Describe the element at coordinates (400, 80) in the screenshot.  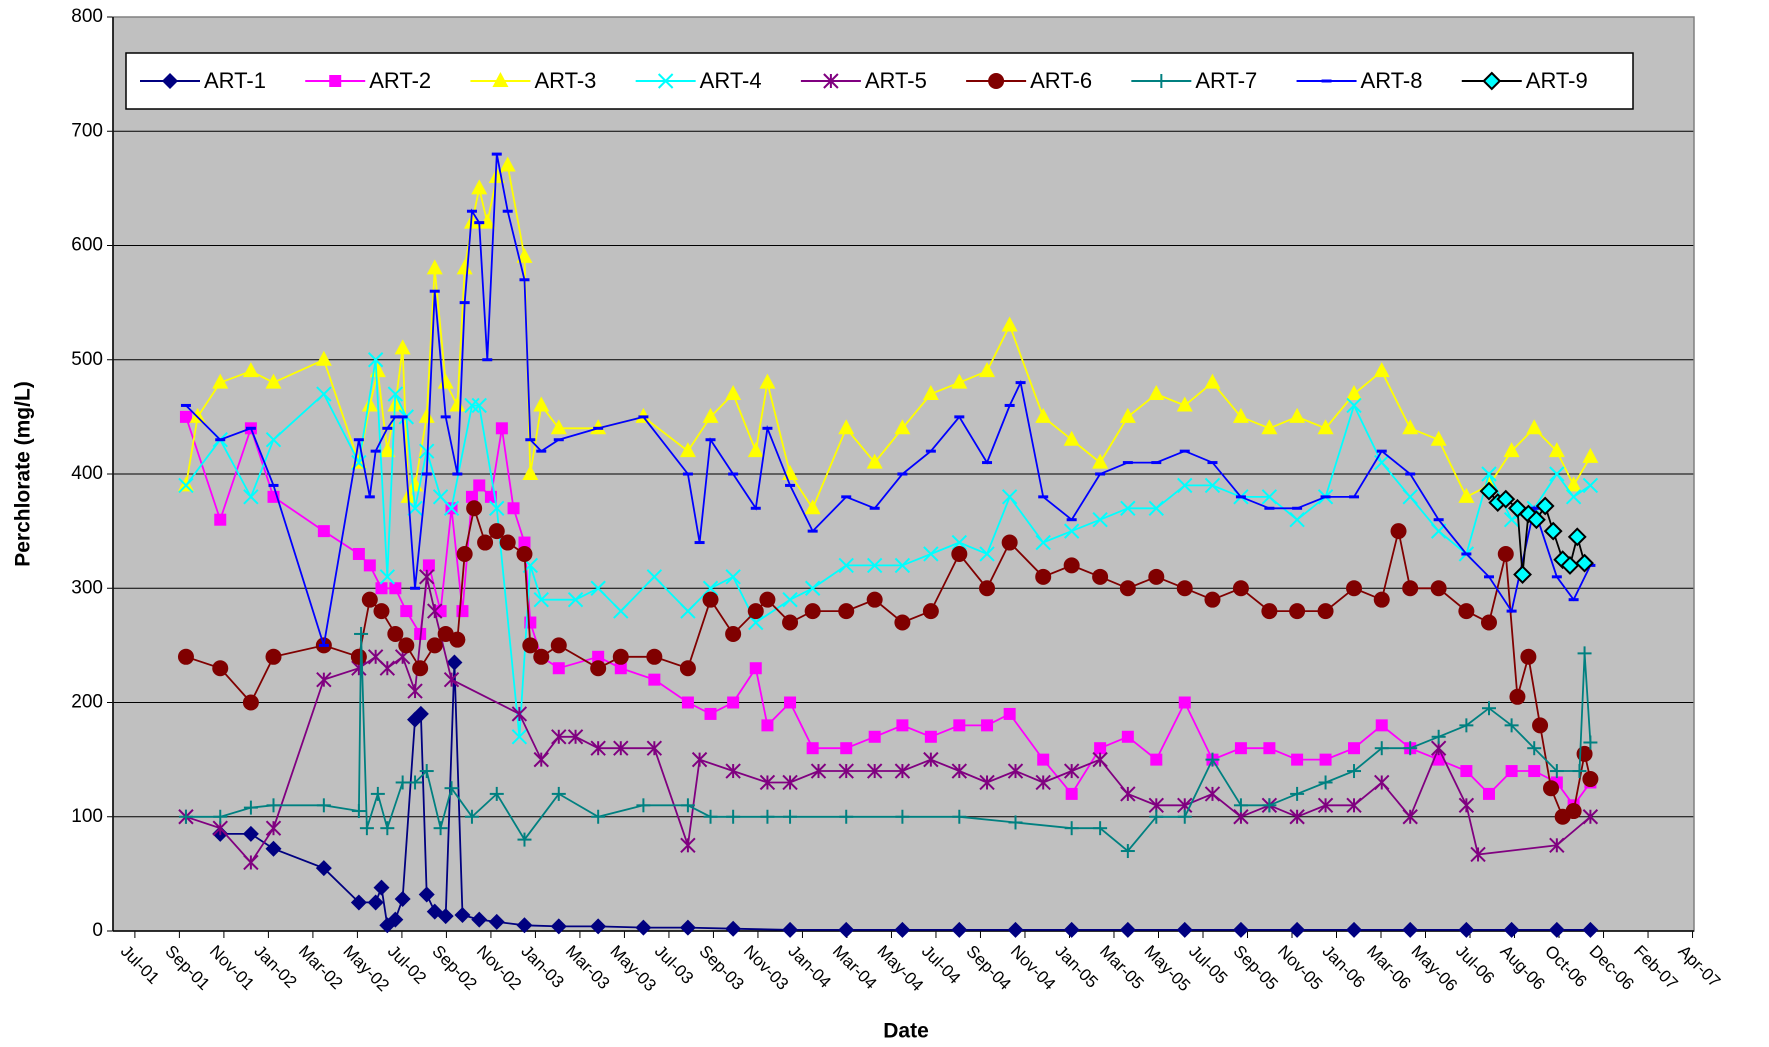
I see `legend-label: ART-2` at that location.